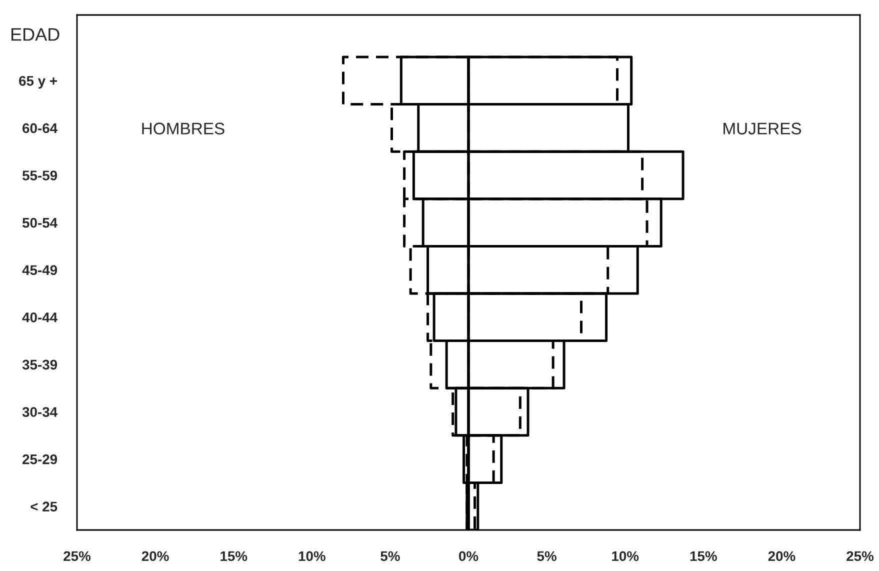 This screenshot has height=571, width=879. What do you see at coordinates (40, 128) in the screenshot?
I see `y-tick-label: 60-64` at bounding box center [40, 128].